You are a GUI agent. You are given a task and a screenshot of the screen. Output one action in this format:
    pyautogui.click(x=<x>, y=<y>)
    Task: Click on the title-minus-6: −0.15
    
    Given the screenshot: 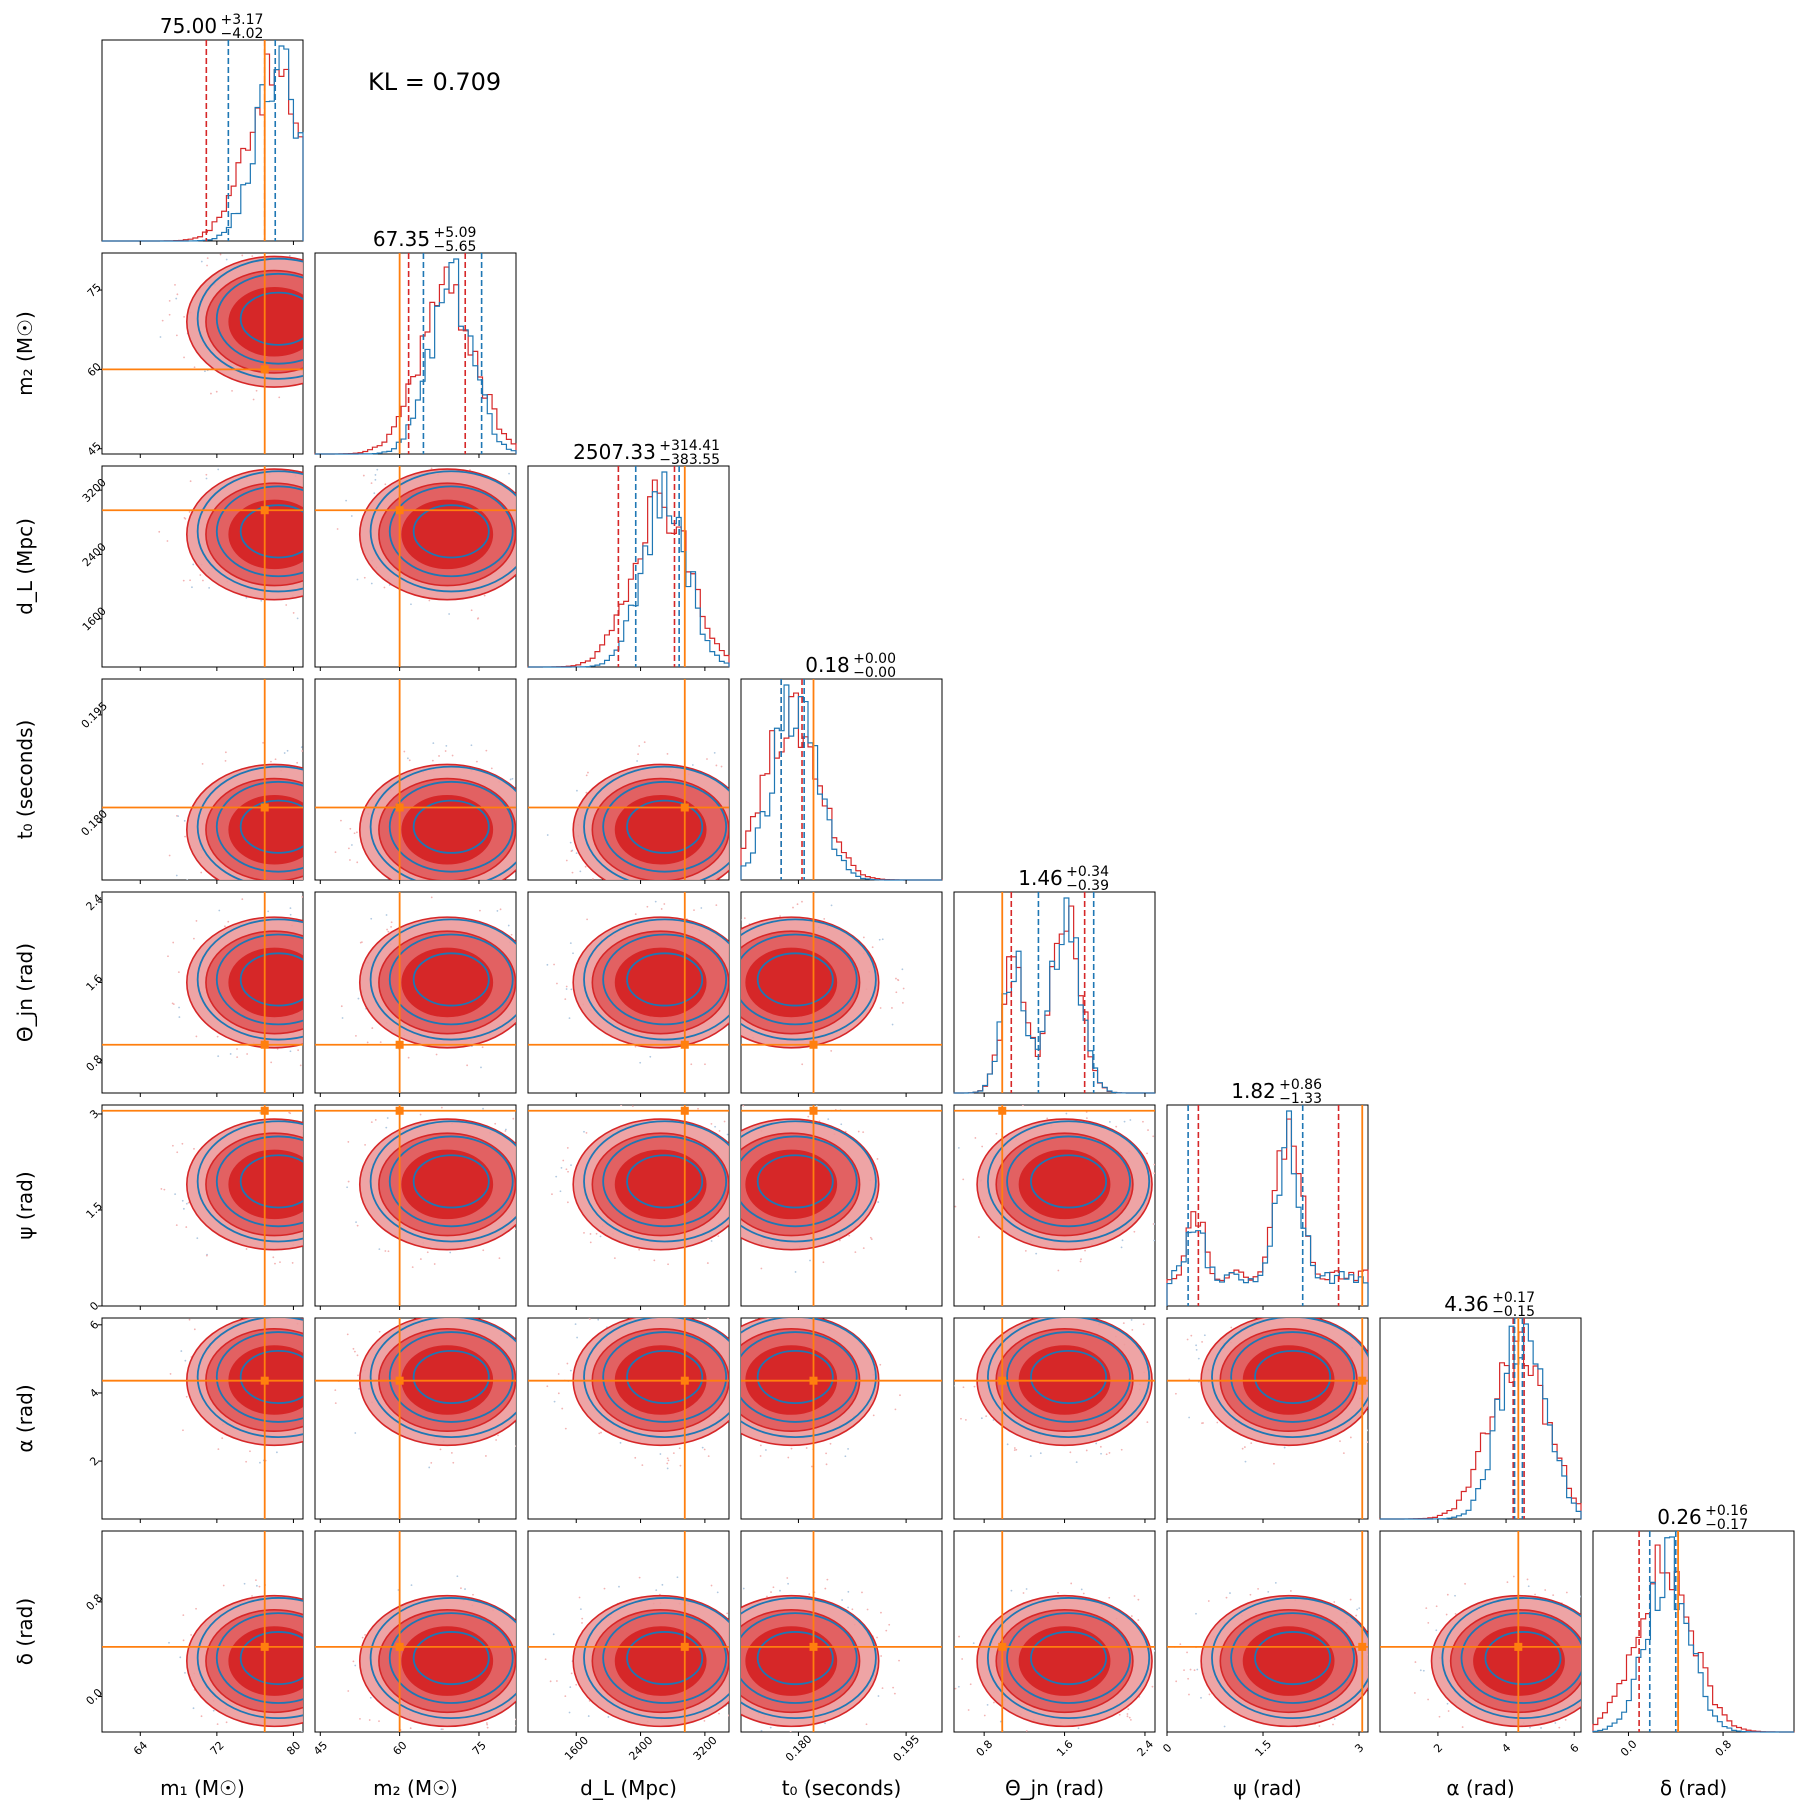 What is the action you would take?
    pyautogui.click(x=1513, y=1312)
    